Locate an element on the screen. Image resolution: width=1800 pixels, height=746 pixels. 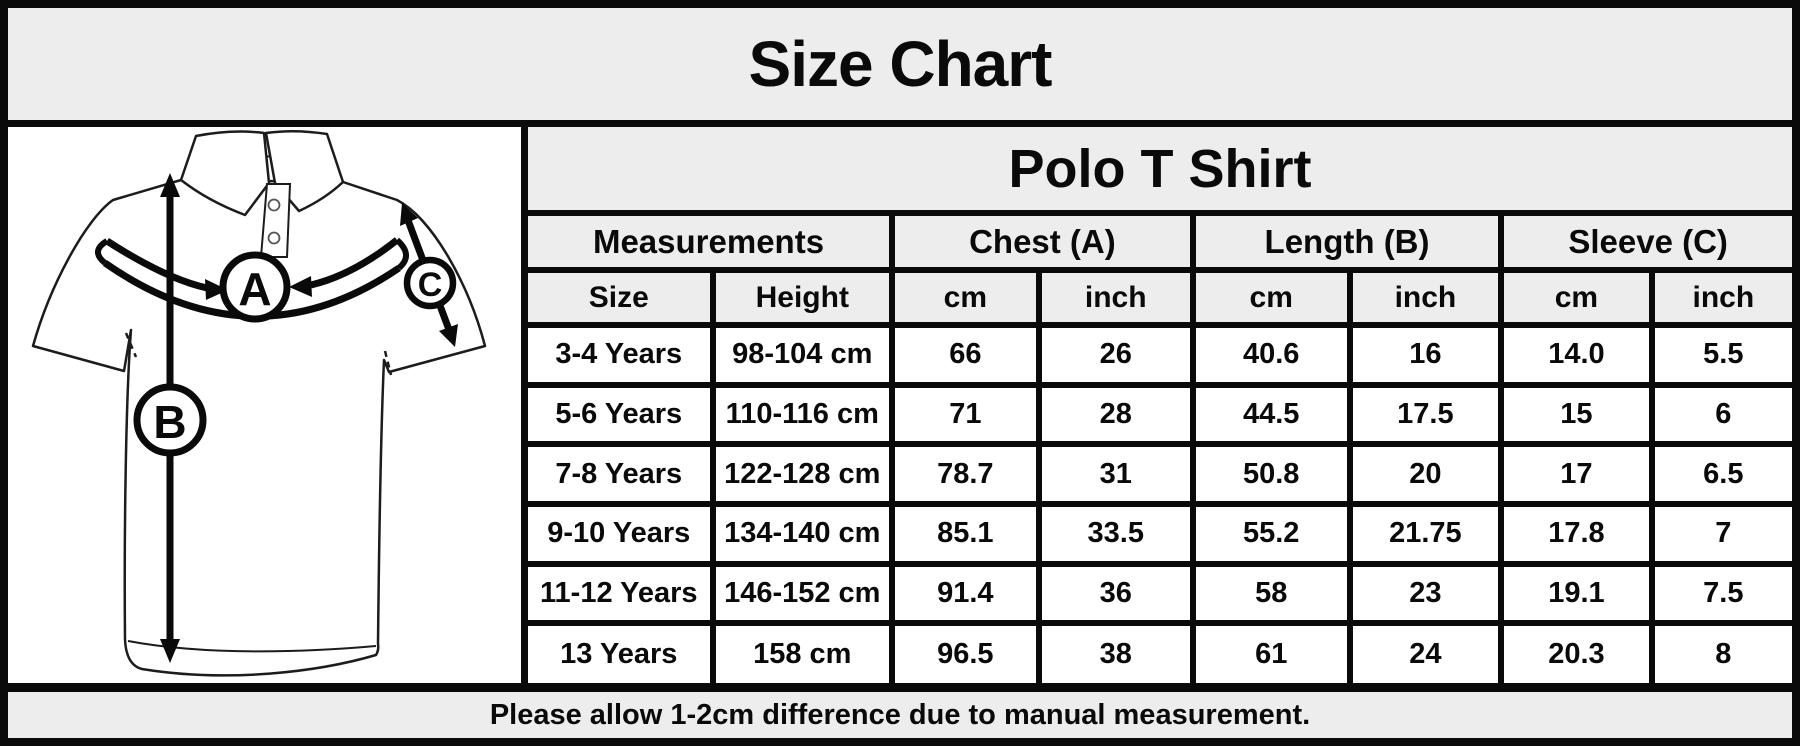
value-cell: 55.2 is located at coordinates (1271, 533).